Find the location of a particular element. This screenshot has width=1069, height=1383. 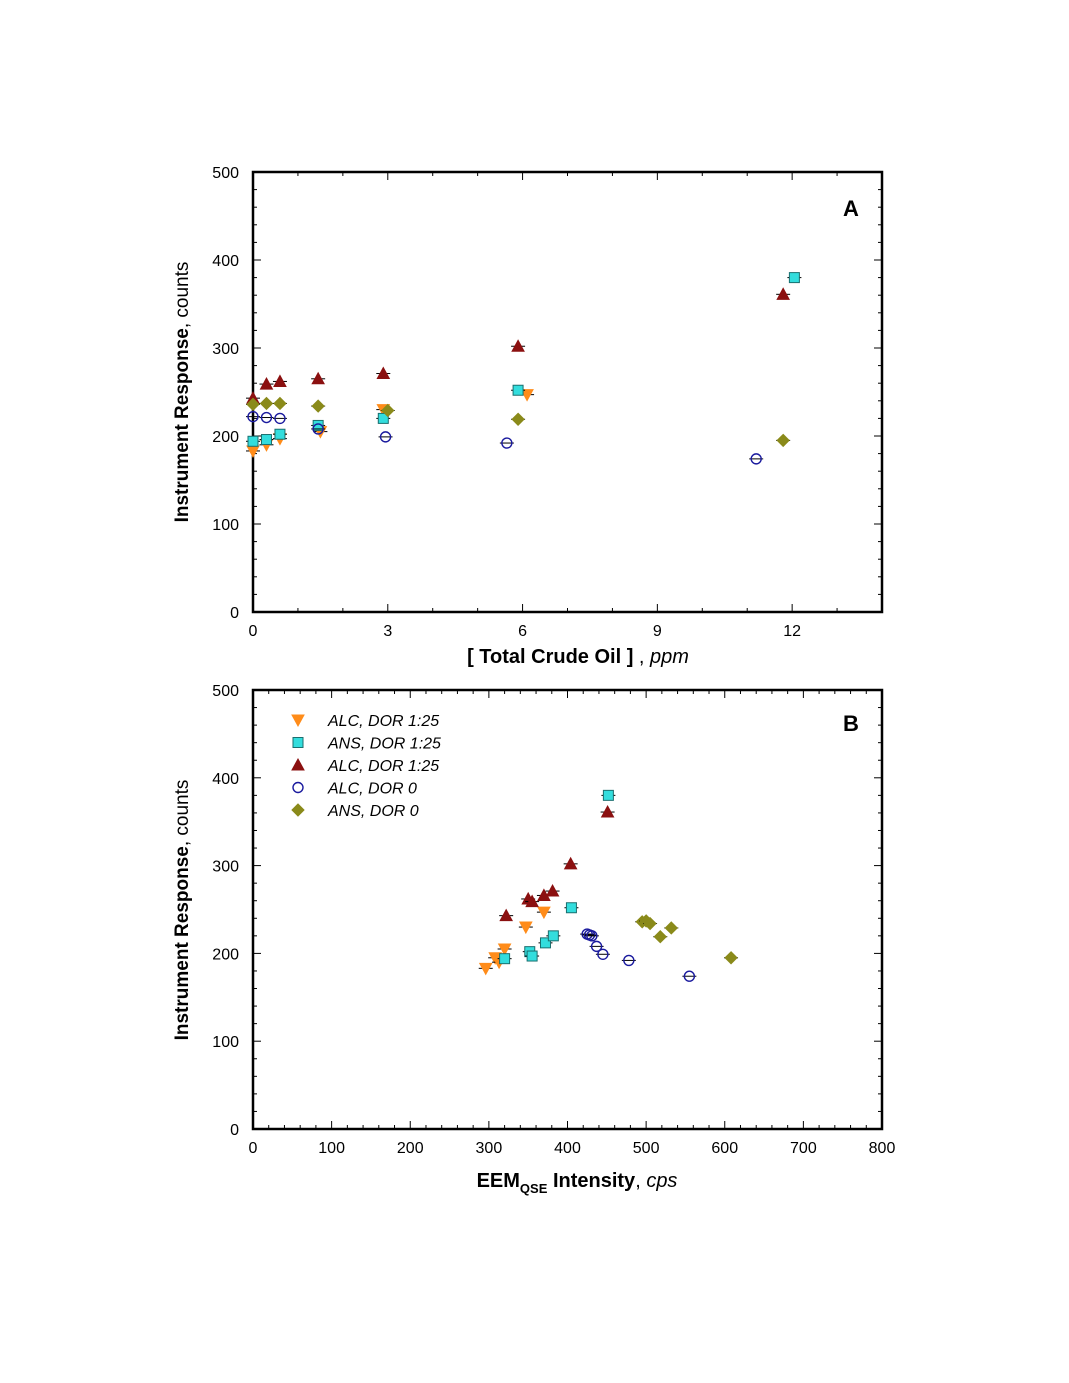

x-tick-label: 500 is located at coordinates (646, 1148).